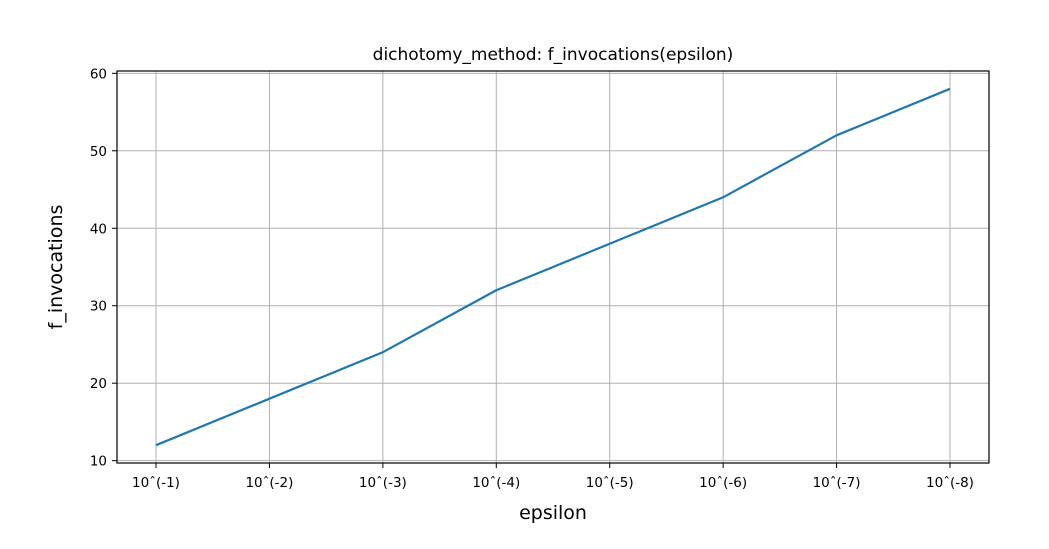  Describe the element at coordinates (56, 267) in the screenshot. I see `y-axis-title: f_invocations` at that location.